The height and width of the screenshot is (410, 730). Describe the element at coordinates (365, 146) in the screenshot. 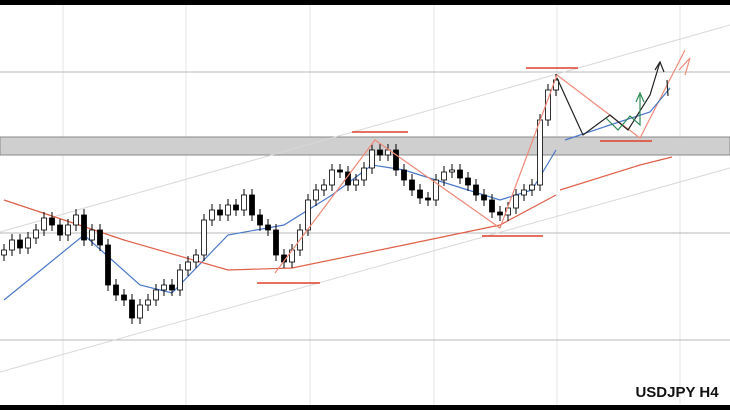

I see `resistance-zone` at that location.